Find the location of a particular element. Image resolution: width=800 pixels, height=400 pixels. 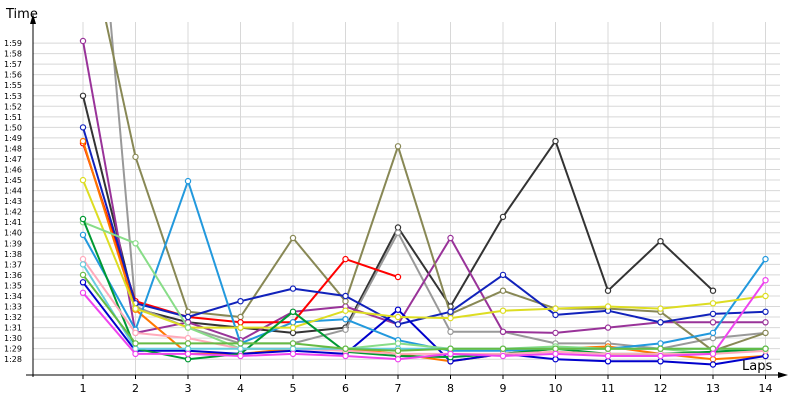

y-tick-label: 1:49 is located at coordinates (13, 138).